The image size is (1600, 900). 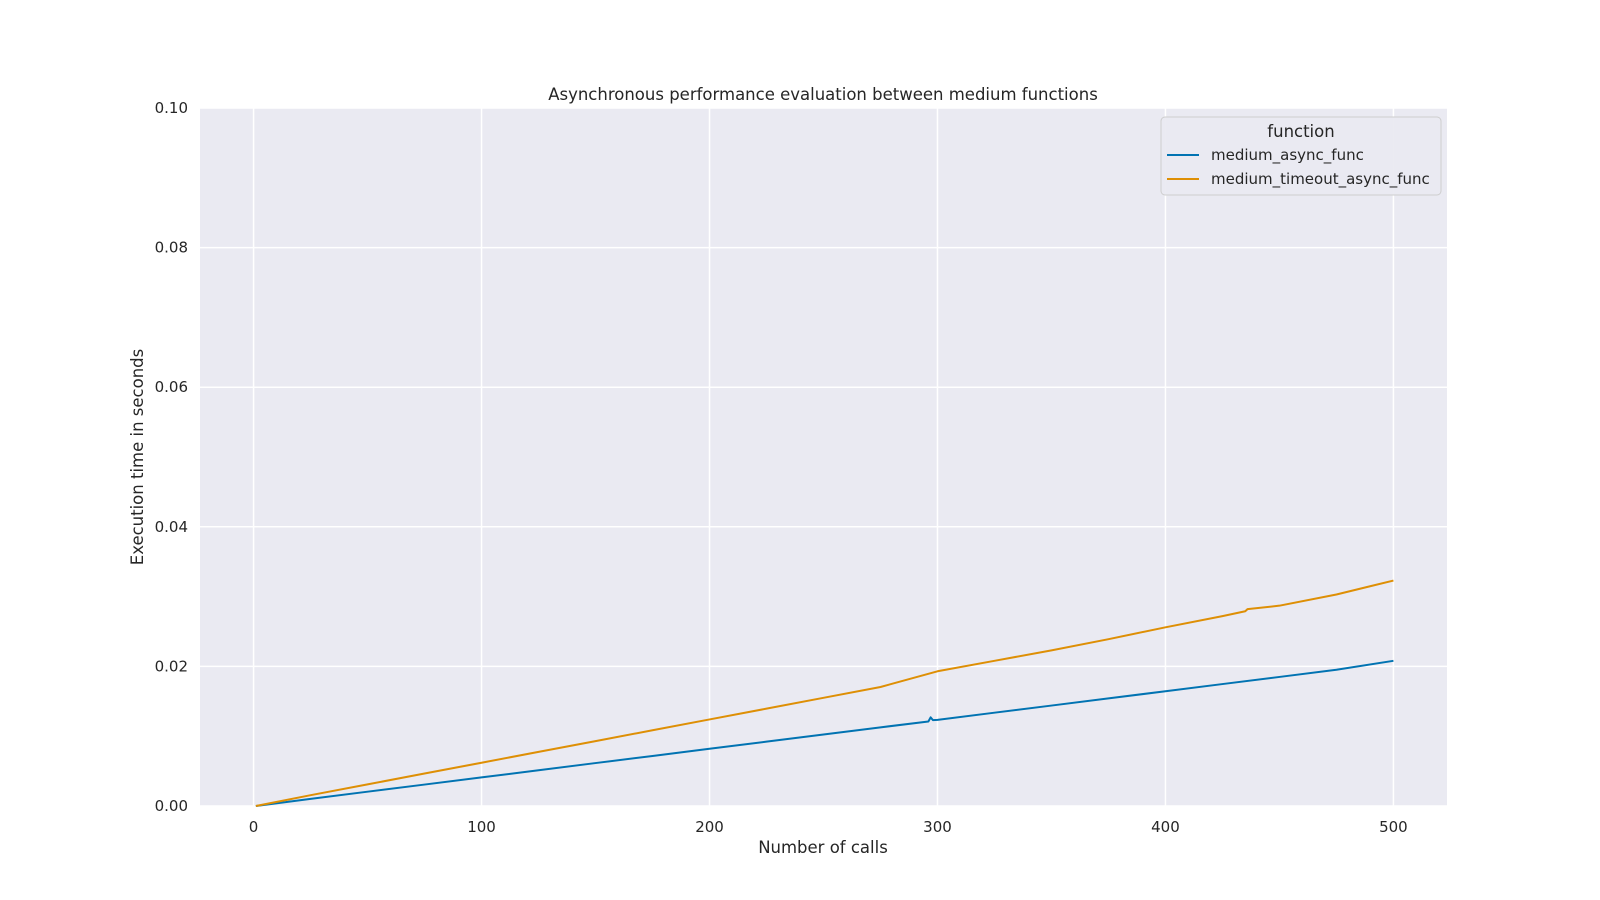 I want to click on y-tick-label: 0.08, so click(x=171, y=248).